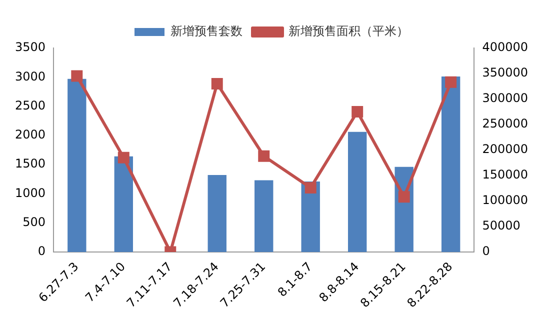  What do you see at coordinates (486, 251) in the screenshot?
I see `y2-tick-label: 0` at bounding box center [486, 251].